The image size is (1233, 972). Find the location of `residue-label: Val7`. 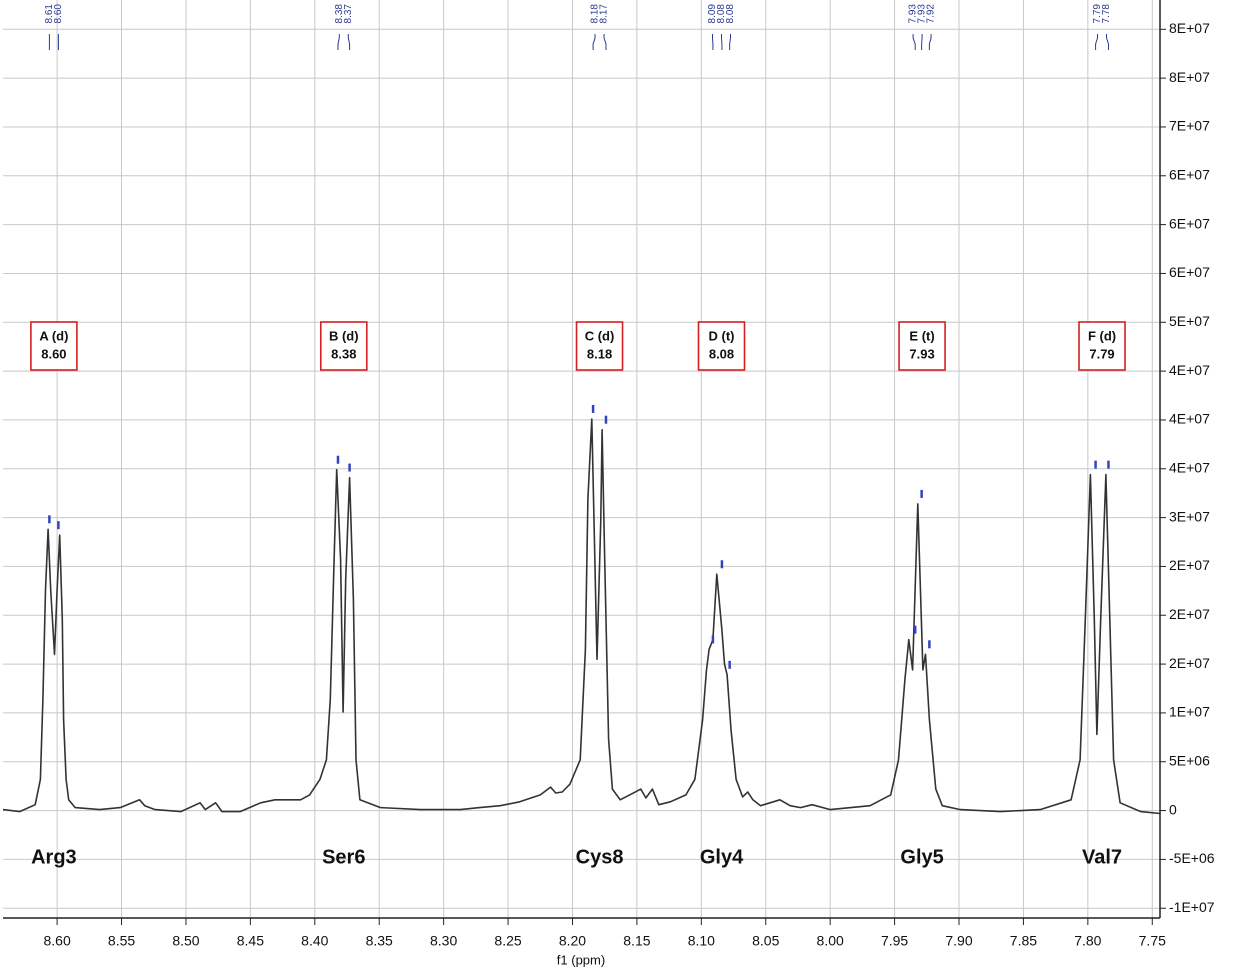

residue-label: Val7 is located at coordinates (1102, 857).